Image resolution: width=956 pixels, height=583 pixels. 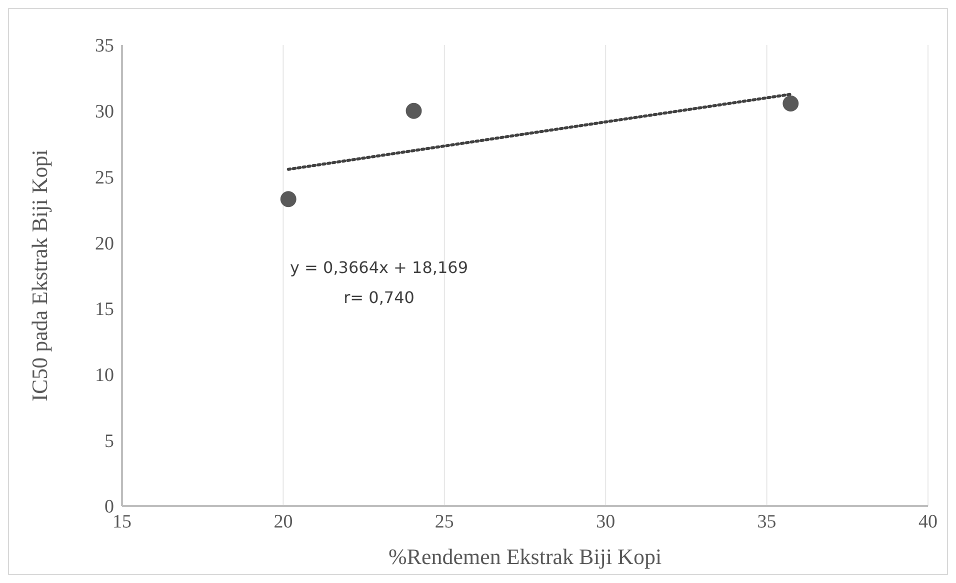 I want to click on x-tick-label: 40, so click(x=928, y=521).